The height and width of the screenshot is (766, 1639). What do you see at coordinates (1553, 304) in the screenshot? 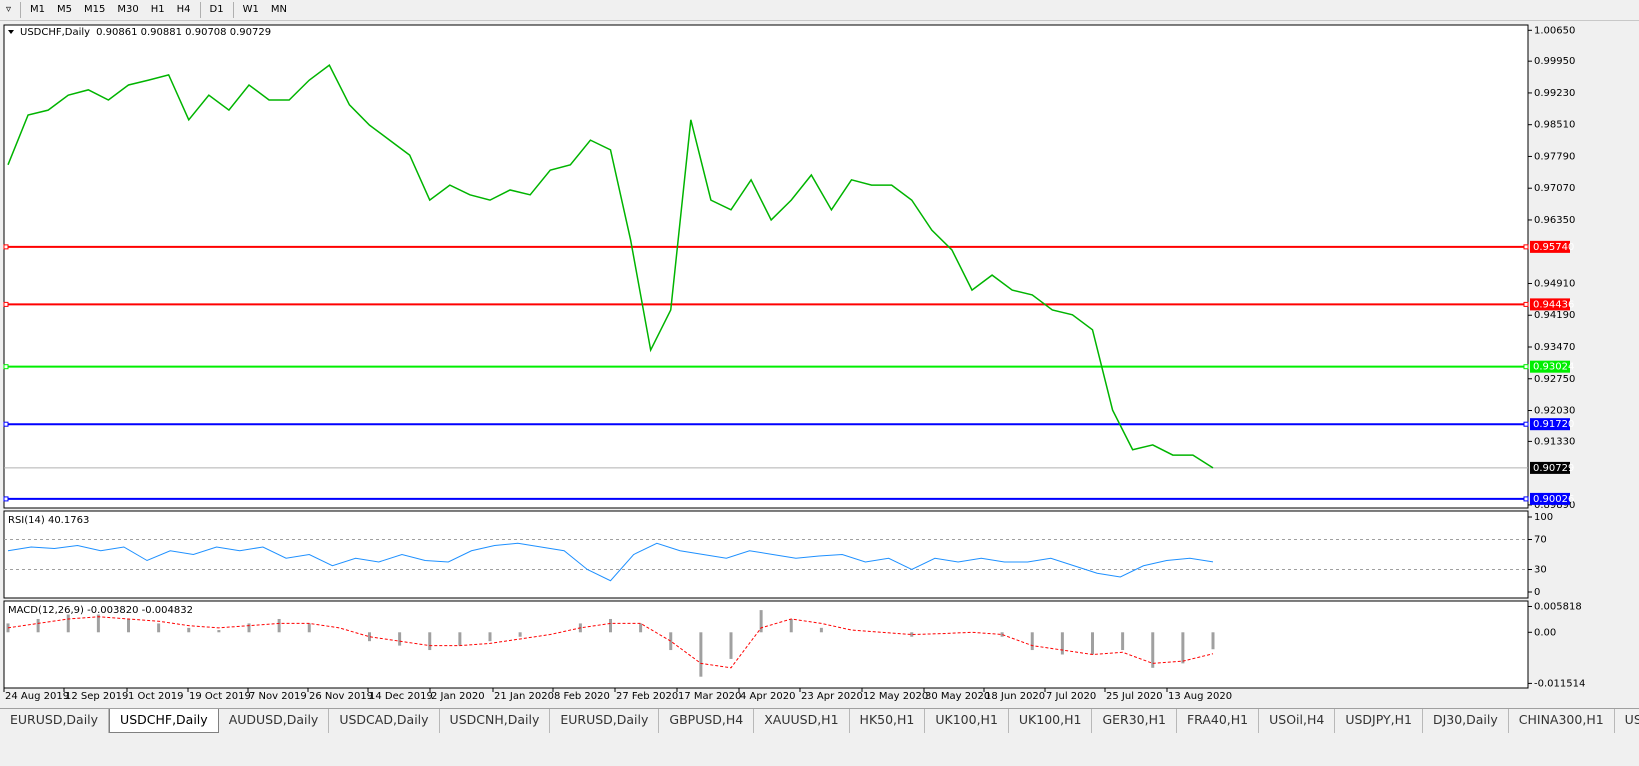
I see `level-label: 0.94436` at bounding box center [1553, 304].